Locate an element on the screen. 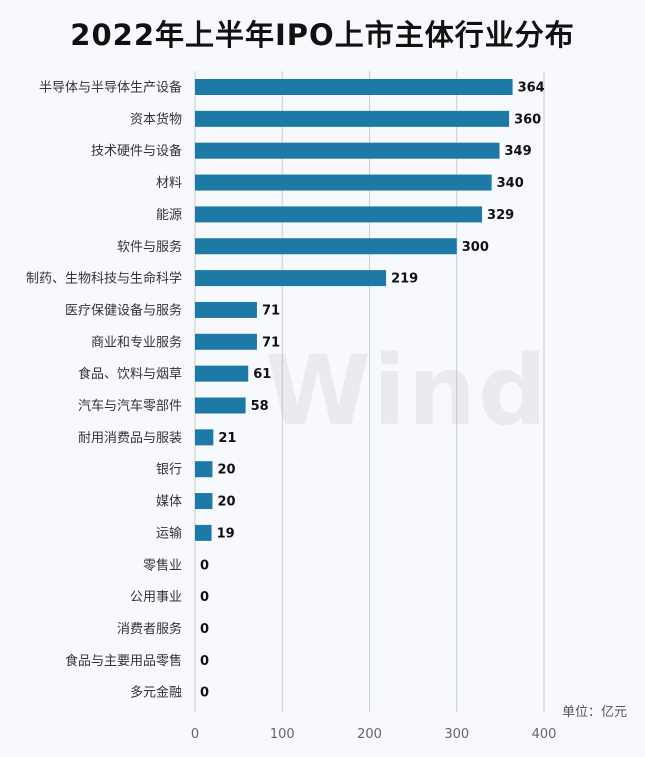  category-label: 资本货物 is located at coordinates (156, 119).